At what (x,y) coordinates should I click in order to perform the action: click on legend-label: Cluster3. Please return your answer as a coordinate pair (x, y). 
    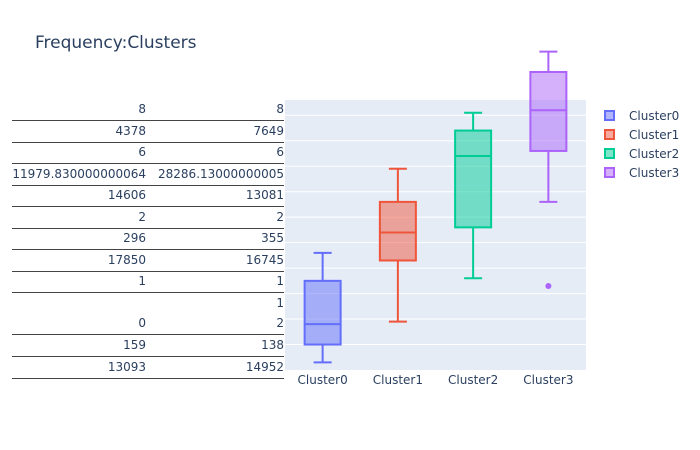
    Looking at the image, I should click on (654, 172).